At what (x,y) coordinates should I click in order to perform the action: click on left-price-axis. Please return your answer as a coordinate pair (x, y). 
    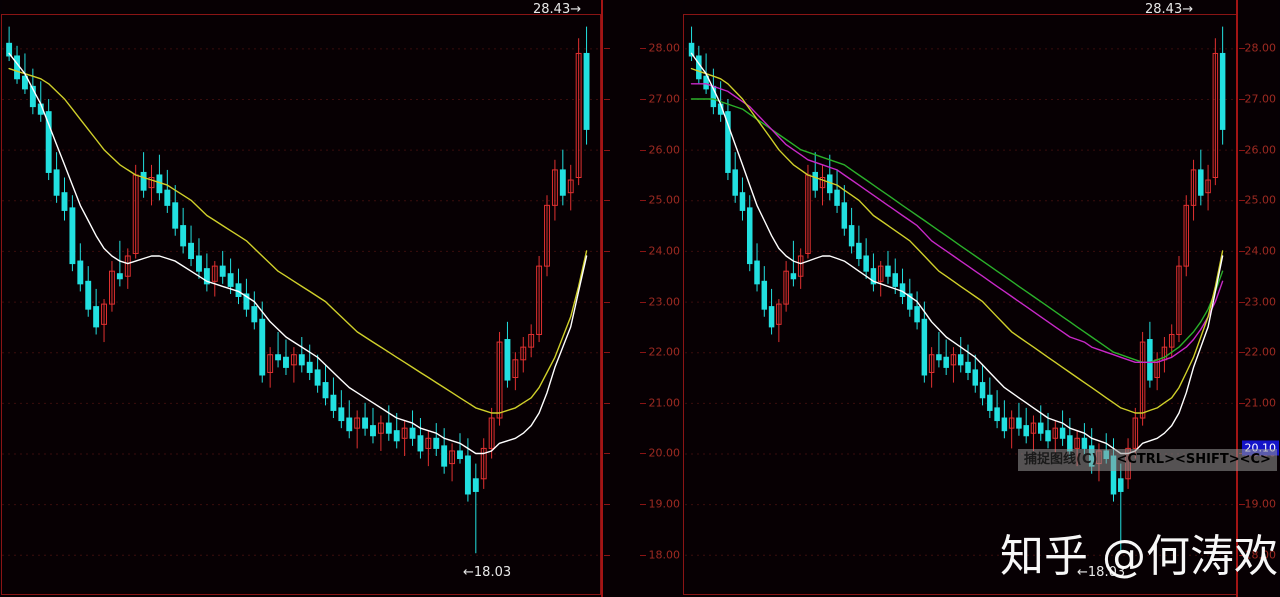
    Looking at the image, I should click on (622, 298).